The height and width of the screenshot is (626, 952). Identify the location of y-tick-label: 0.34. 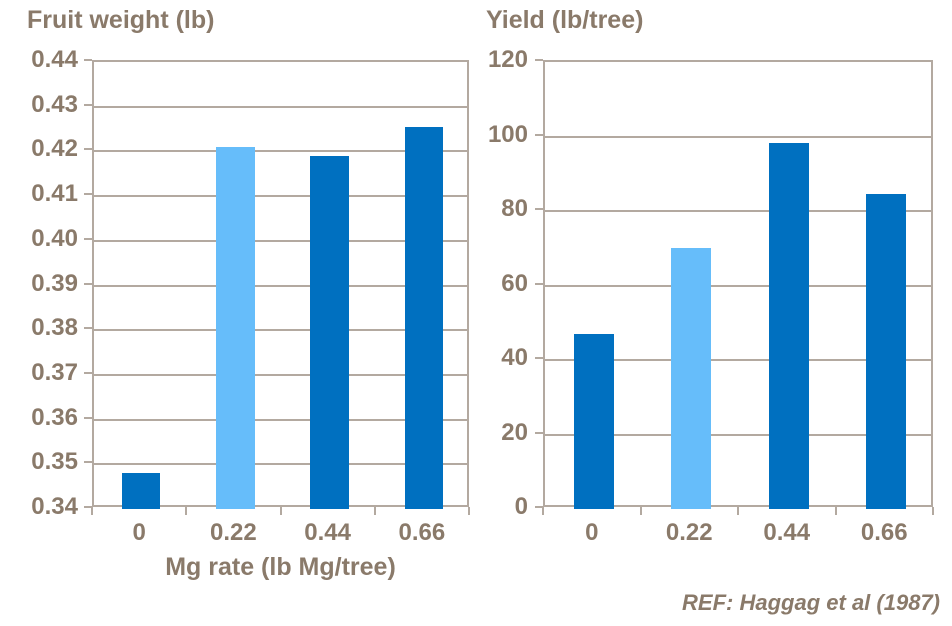
(54, 506).